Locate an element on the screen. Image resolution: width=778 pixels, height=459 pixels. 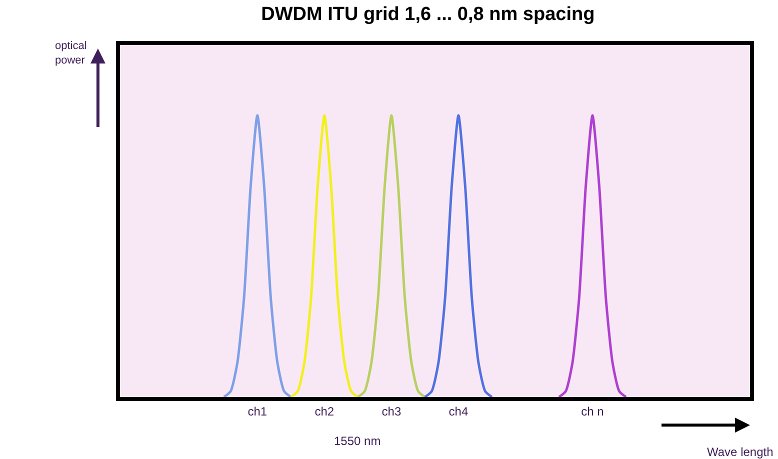
x-axis-title: Wave length is located at coordinates (740, 452).